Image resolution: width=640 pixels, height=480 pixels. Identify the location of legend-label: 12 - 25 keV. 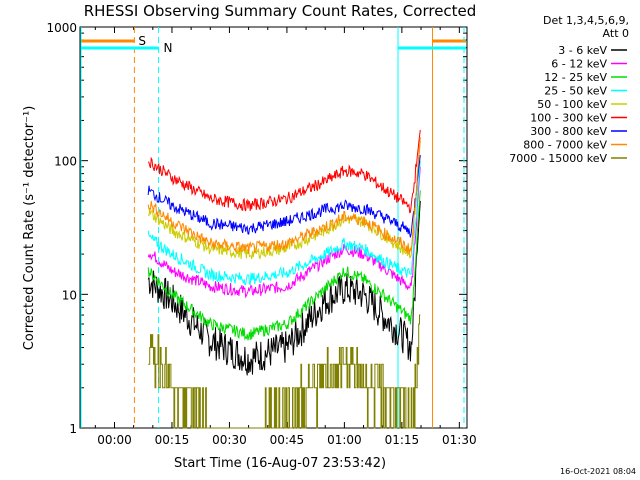
(575, 77).